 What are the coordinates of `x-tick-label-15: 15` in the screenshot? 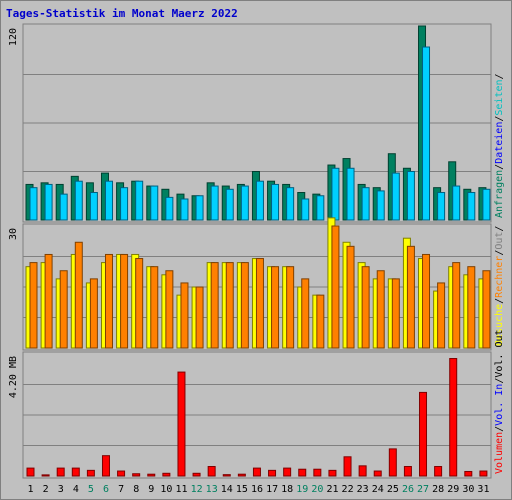 It's located at (242, 489).